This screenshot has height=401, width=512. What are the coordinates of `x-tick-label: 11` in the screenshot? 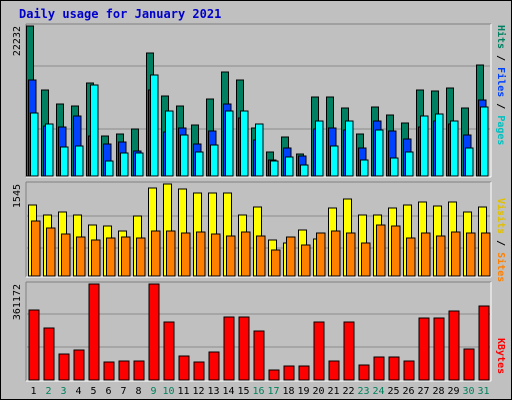 It's located at (183, 391).